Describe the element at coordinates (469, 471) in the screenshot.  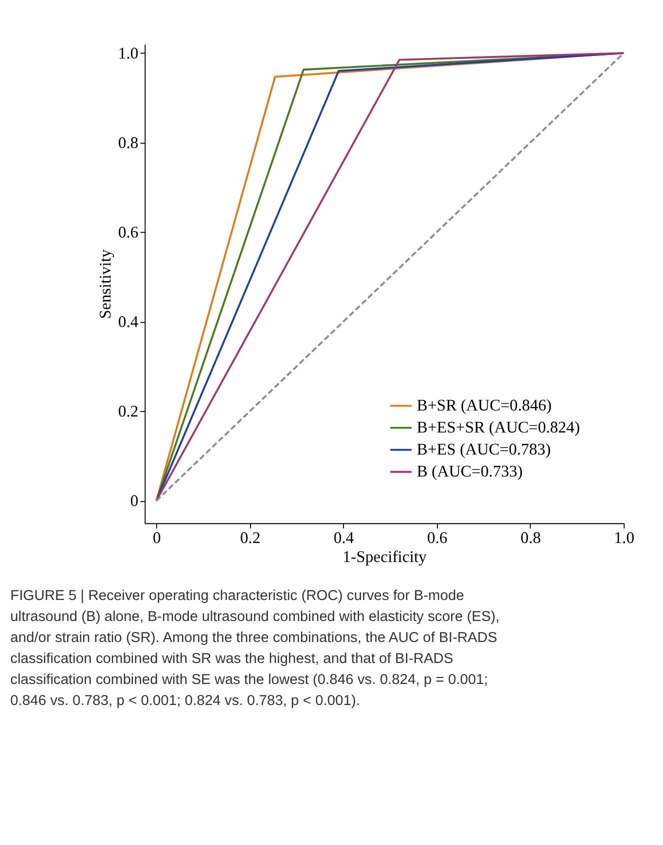
I see `legend-label: B (AUC=0.733)` at that location.